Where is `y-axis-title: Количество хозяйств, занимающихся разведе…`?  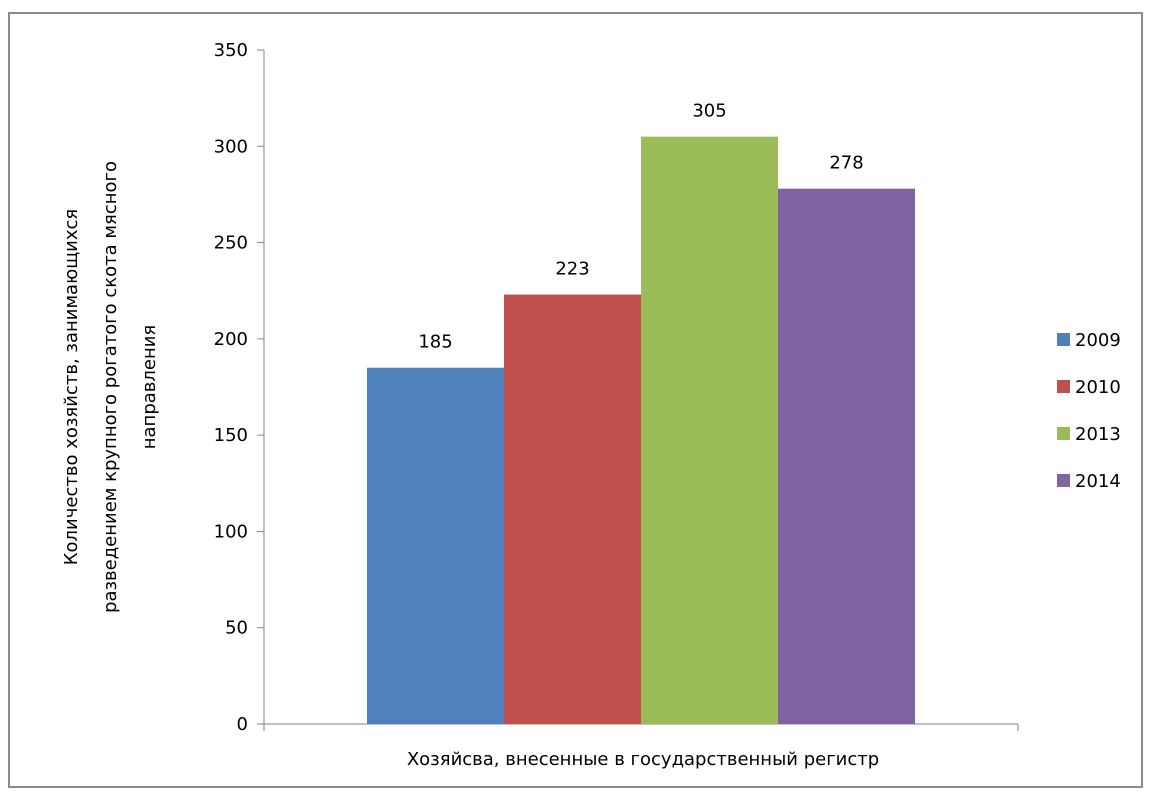 y-axis-title: Количество хозяйств, занимающихся разведе… is located at coordinates (110, 387).